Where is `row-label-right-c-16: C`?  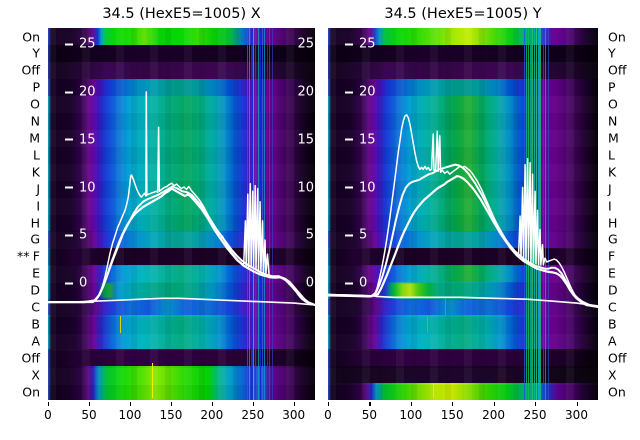 row-label-right-c-16: C is located at coordinates (612, 307).